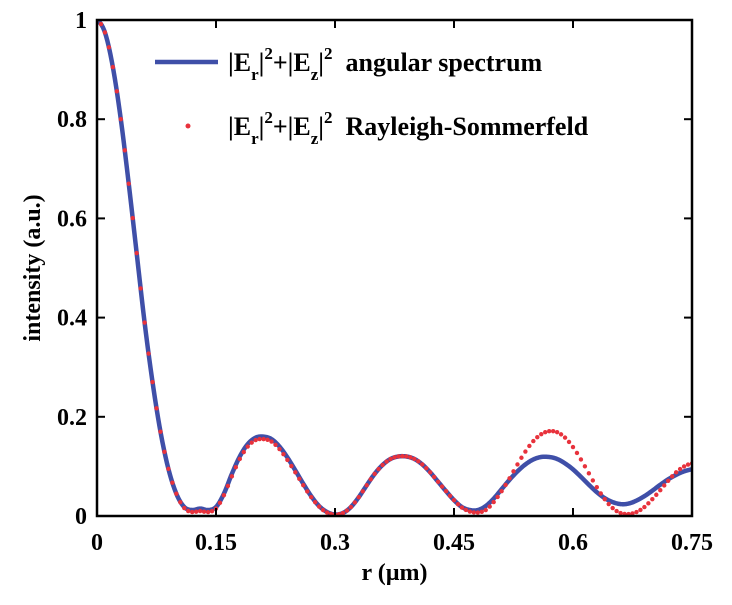 Image resolution: width=732 pixels, height=605 pixels. Describe the element at coordinates (335, 543) in the screenshot. I see `x-tick-label: 0.3` at that location.